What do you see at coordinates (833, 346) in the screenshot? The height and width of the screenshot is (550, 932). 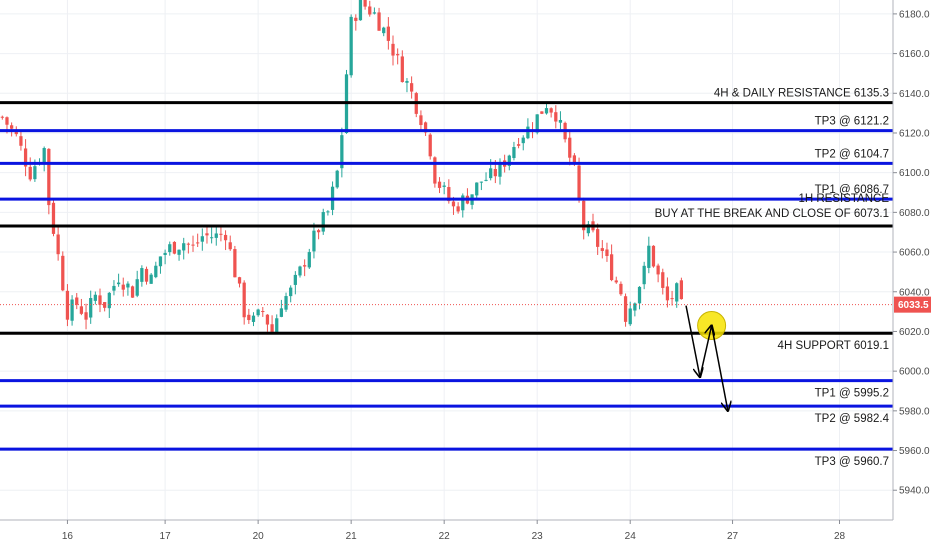 I see `level-label-5: 4H SUPPORT 6019.1` at bounding box center [833, 346].